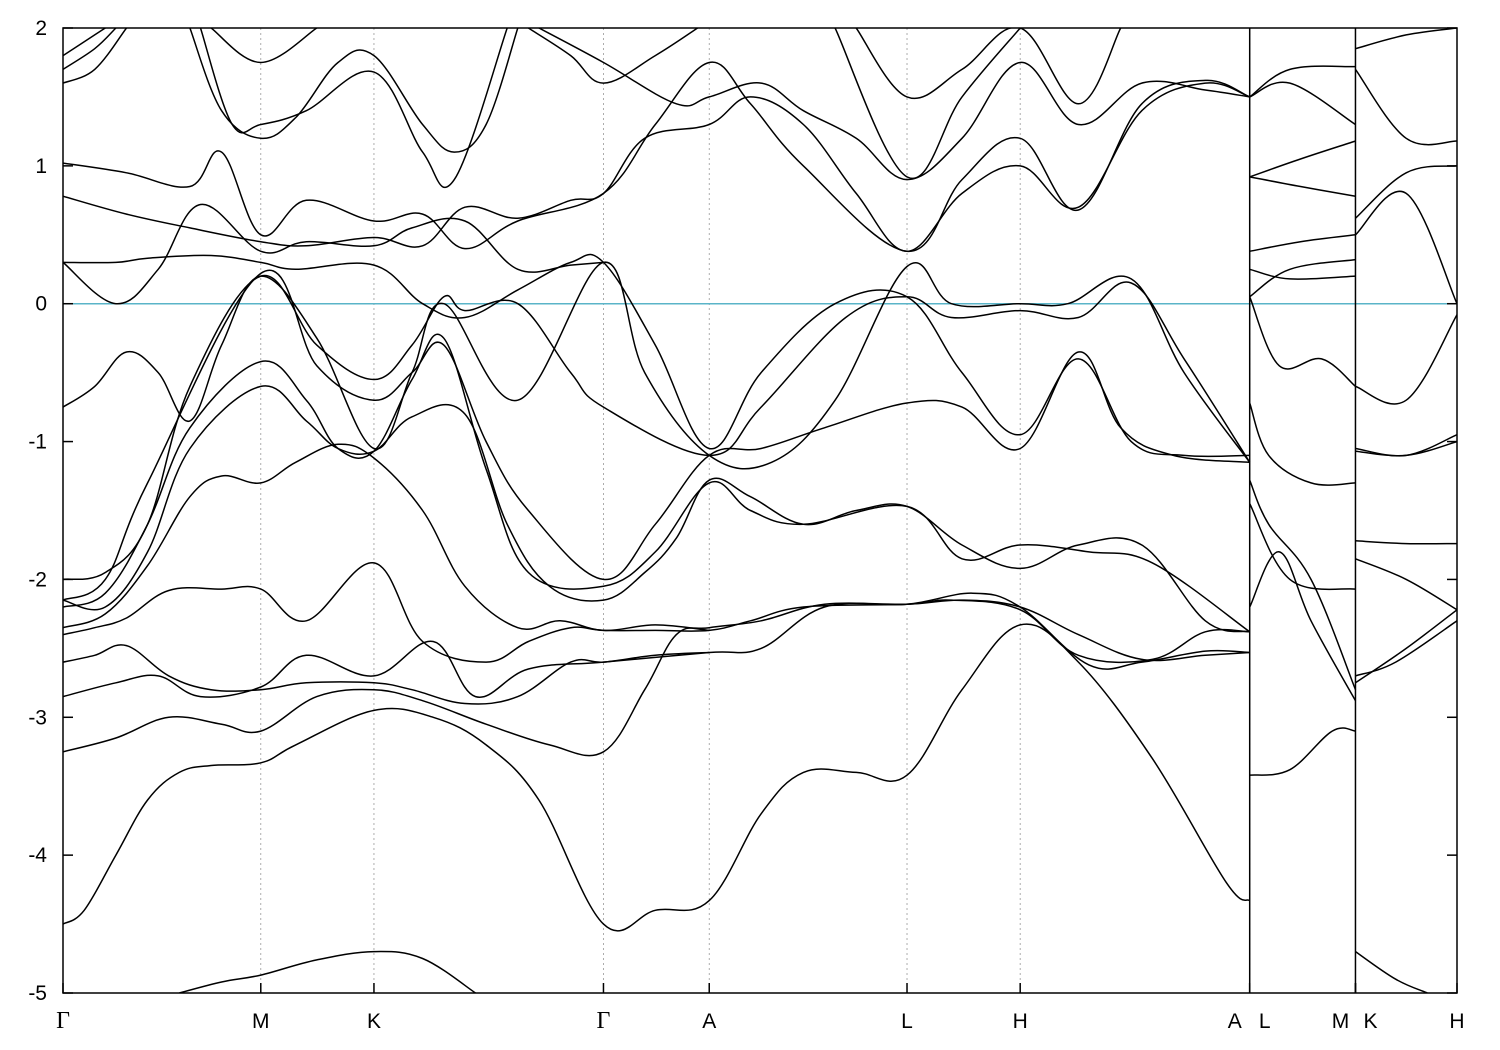 The image size is (1500, 1050). Describe the element at coordinates (41, 166) in the screenshot. I see `y-tick-label: 1` at that location.